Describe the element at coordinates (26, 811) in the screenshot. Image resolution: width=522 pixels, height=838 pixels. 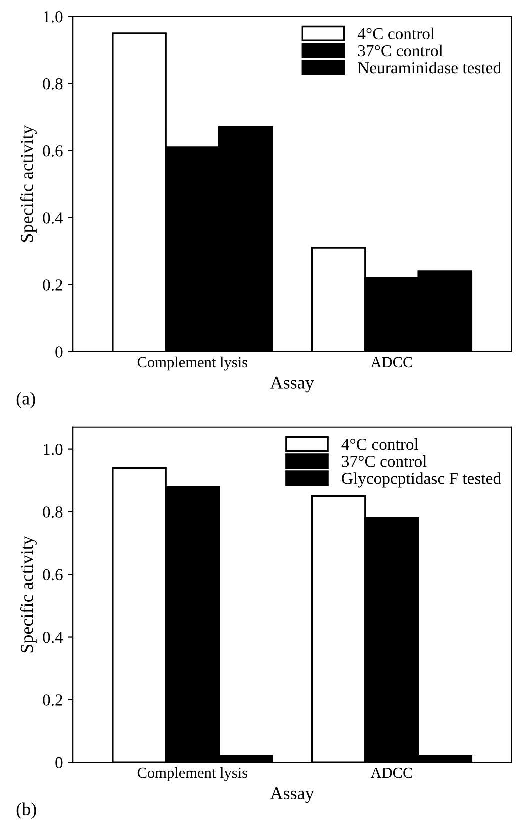
I see `text: (b)` at that location.